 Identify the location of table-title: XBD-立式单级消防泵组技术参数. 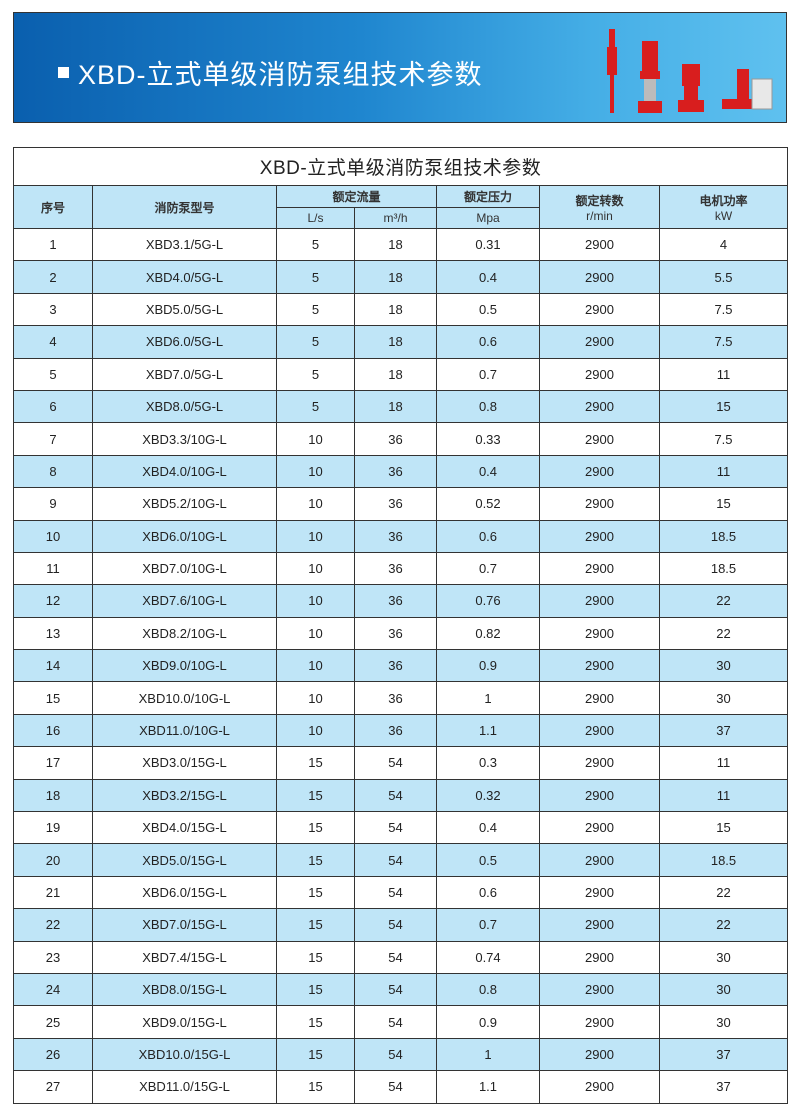
(400, 166).